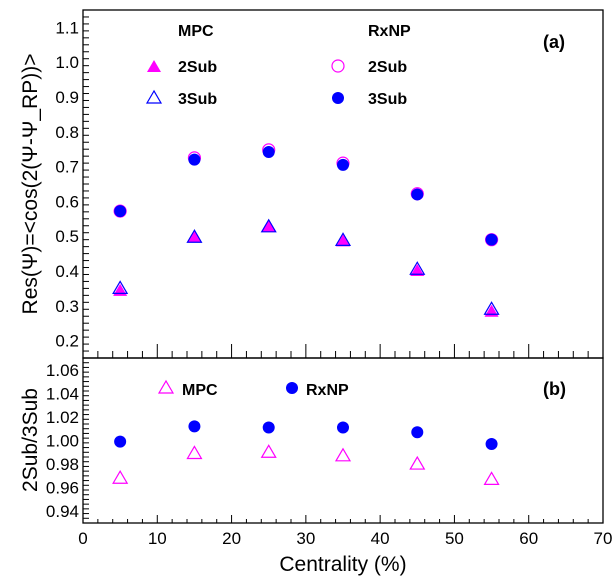 Image resolution: width=615 pixels, height=577 pixels. Describe the element at coordinates (231, 538) in the screenshot. I see `x-tick-label: 20` at that location.